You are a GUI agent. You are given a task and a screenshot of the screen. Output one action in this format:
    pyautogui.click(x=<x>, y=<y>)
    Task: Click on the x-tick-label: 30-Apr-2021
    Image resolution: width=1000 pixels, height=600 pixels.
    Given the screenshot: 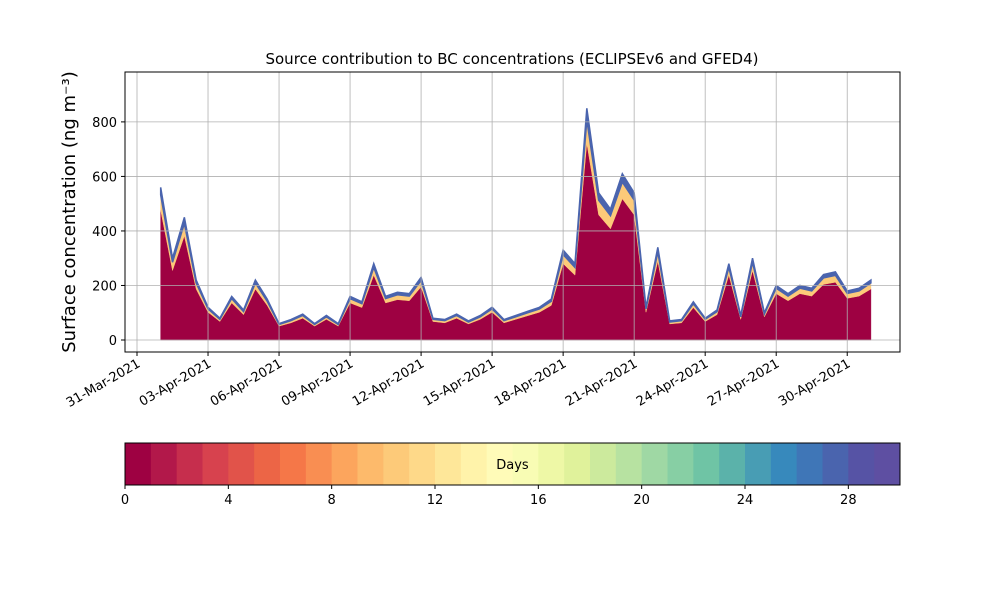 What is the action you would take?
    pyautogui.click(x=814, y=382)
    